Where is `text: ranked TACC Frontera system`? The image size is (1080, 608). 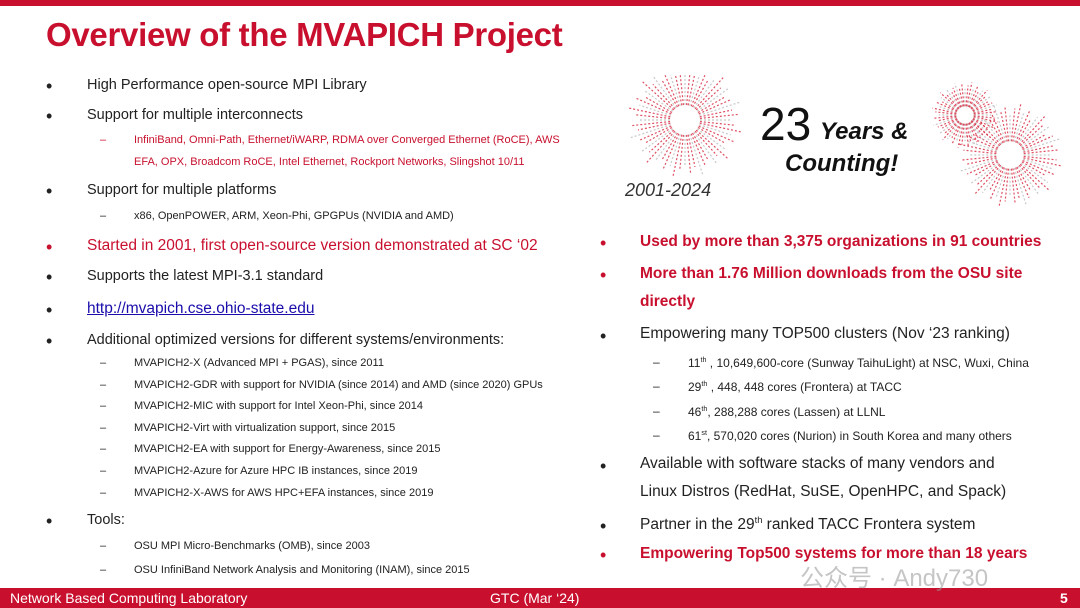
text: ranked TACC Frontera system is located at coordinates (869, 525).